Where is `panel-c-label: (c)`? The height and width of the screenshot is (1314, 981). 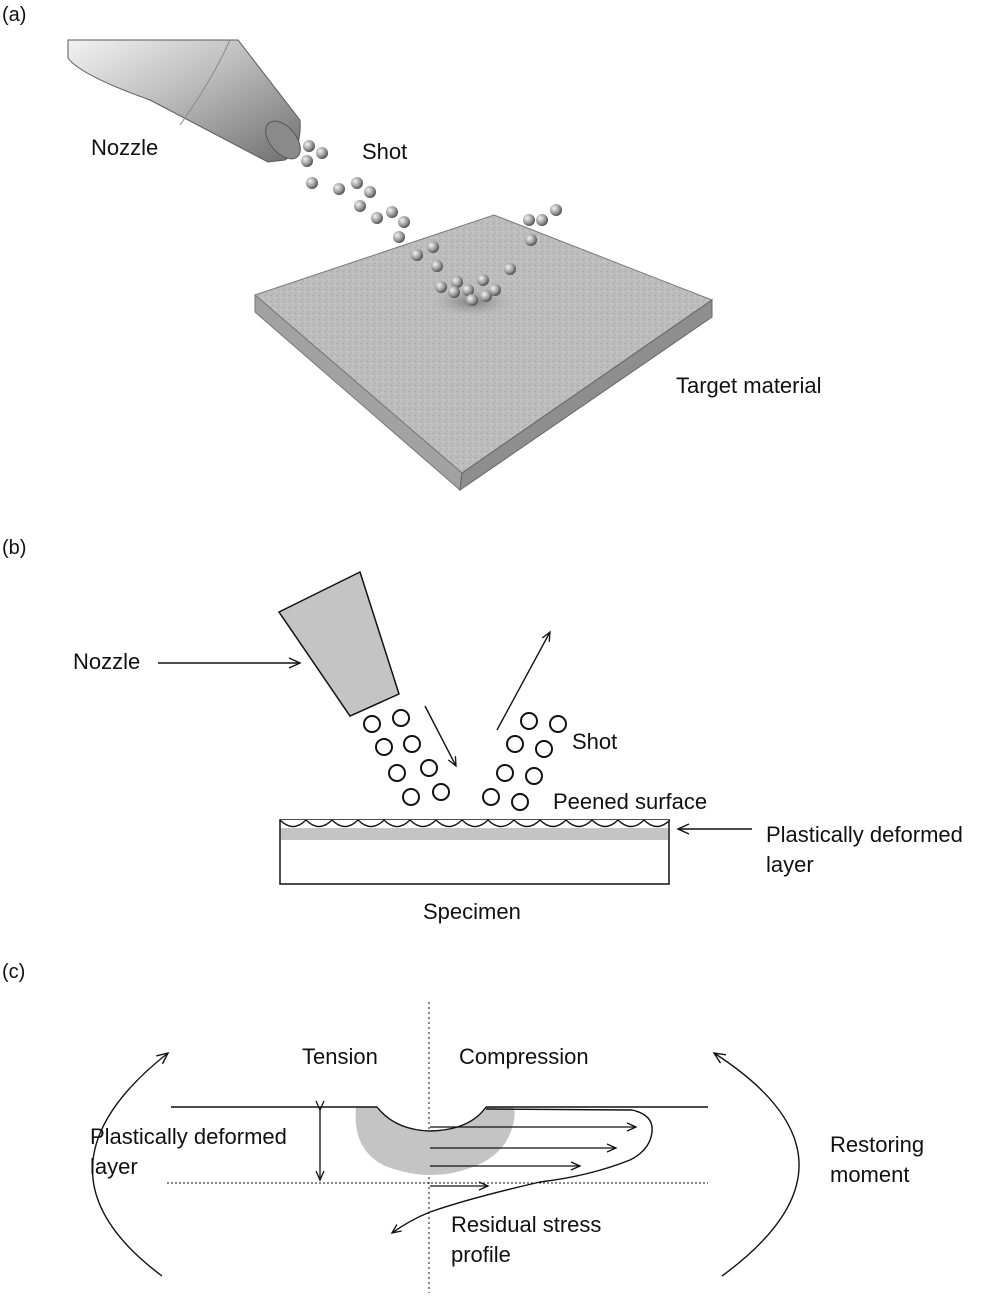
panel-c-label: (c) is located at coordinates (13, 972).